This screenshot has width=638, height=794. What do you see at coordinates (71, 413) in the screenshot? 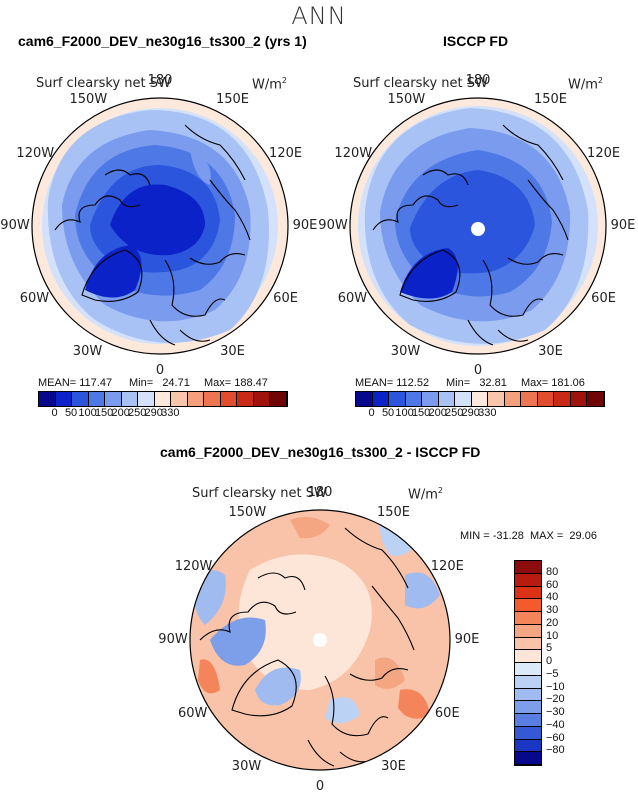
I see `colorbar-model-tick-label: 50` at bounding box center [71, 413].